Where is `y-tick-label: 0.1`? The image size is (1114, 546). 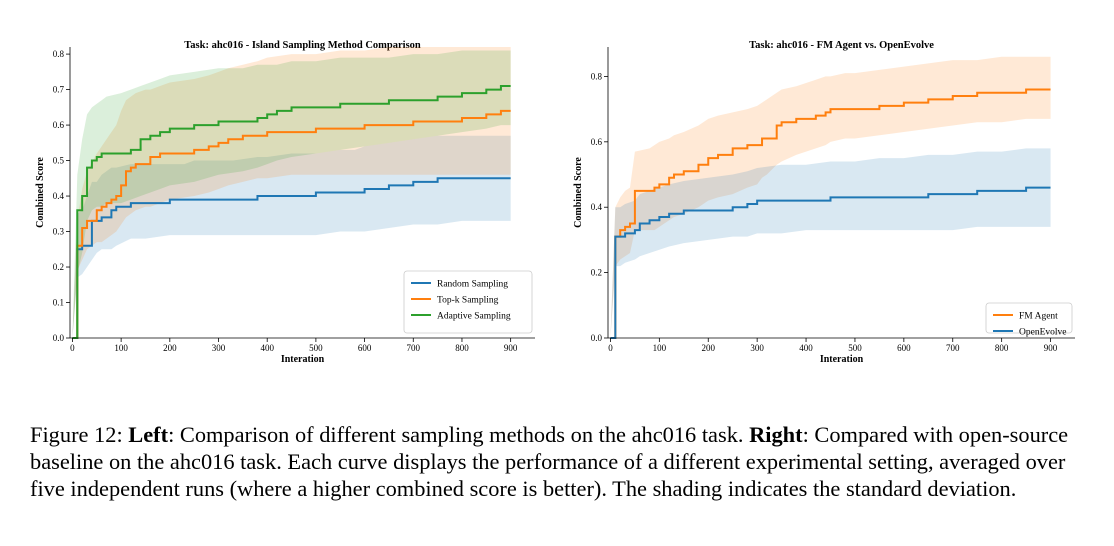 y-tick-label: 0.1 is located at coordinates (58, 303).